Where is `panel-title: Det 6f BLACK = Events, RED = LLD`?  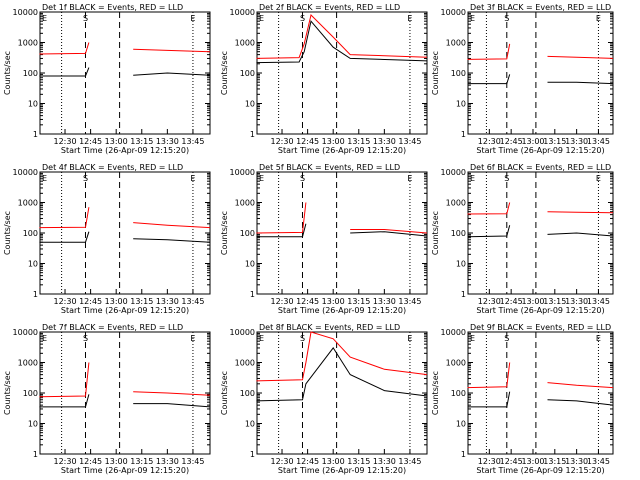
panel-title: Det 6f BLACK = Events, RED = LLD is located at coordinates (540, 167).